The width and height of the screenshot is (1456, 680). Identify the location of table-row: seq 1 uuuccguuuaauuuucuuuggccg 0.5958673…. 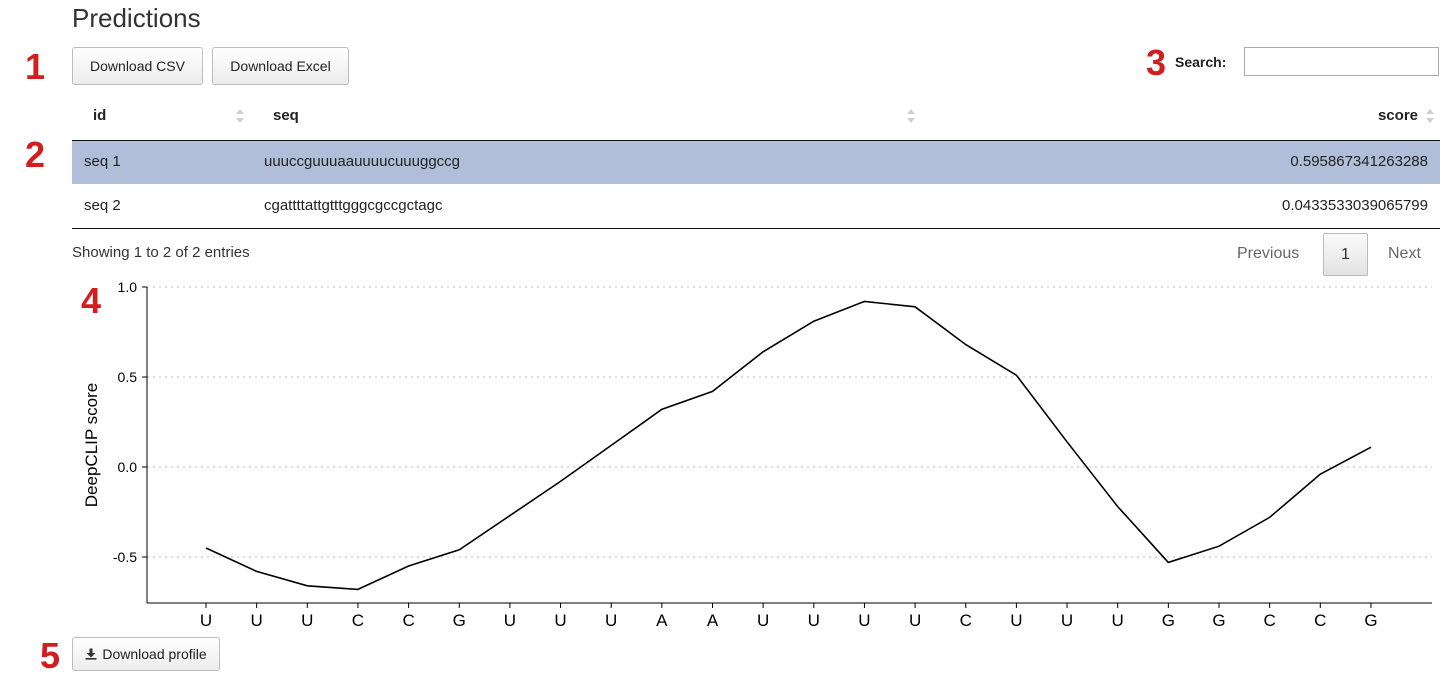
(756, 162).